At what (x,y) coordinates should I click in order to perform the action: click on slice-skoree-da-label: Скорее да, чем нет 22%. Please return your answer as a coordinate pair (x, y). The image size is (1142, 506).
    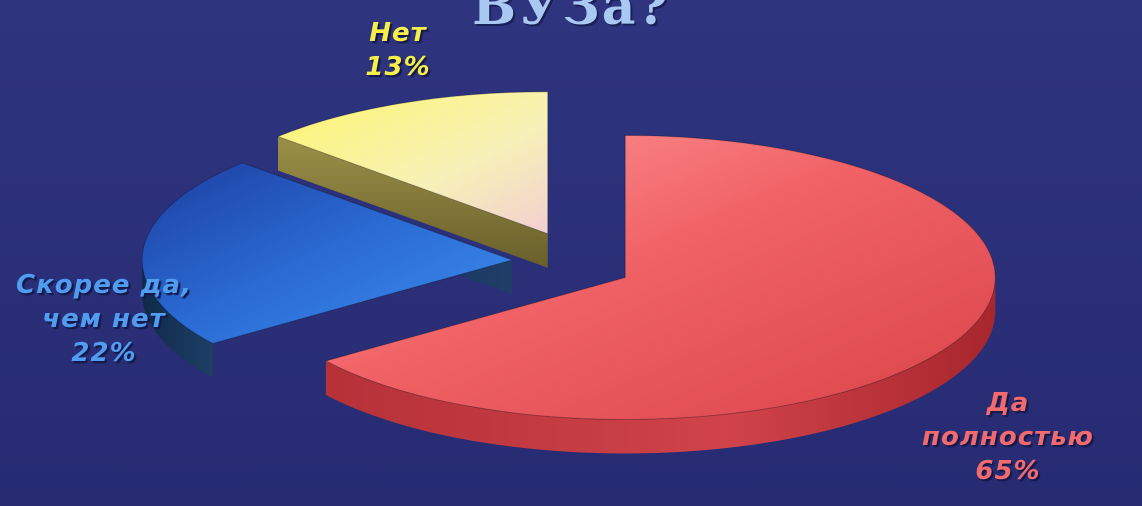
    Looking at the image, I should click on (104, 319).